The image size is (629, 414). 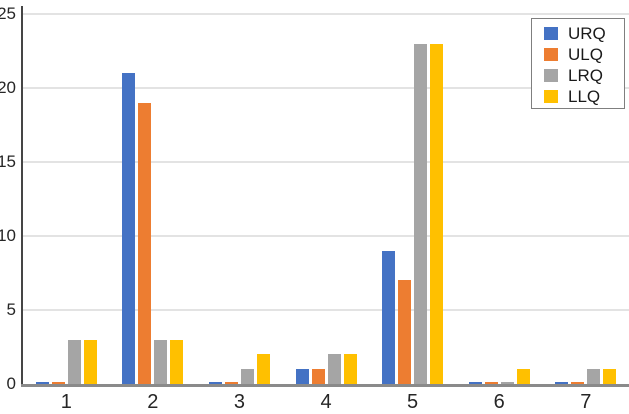 I want to click on bar-urq-cat3, so click(x=215, y=383).